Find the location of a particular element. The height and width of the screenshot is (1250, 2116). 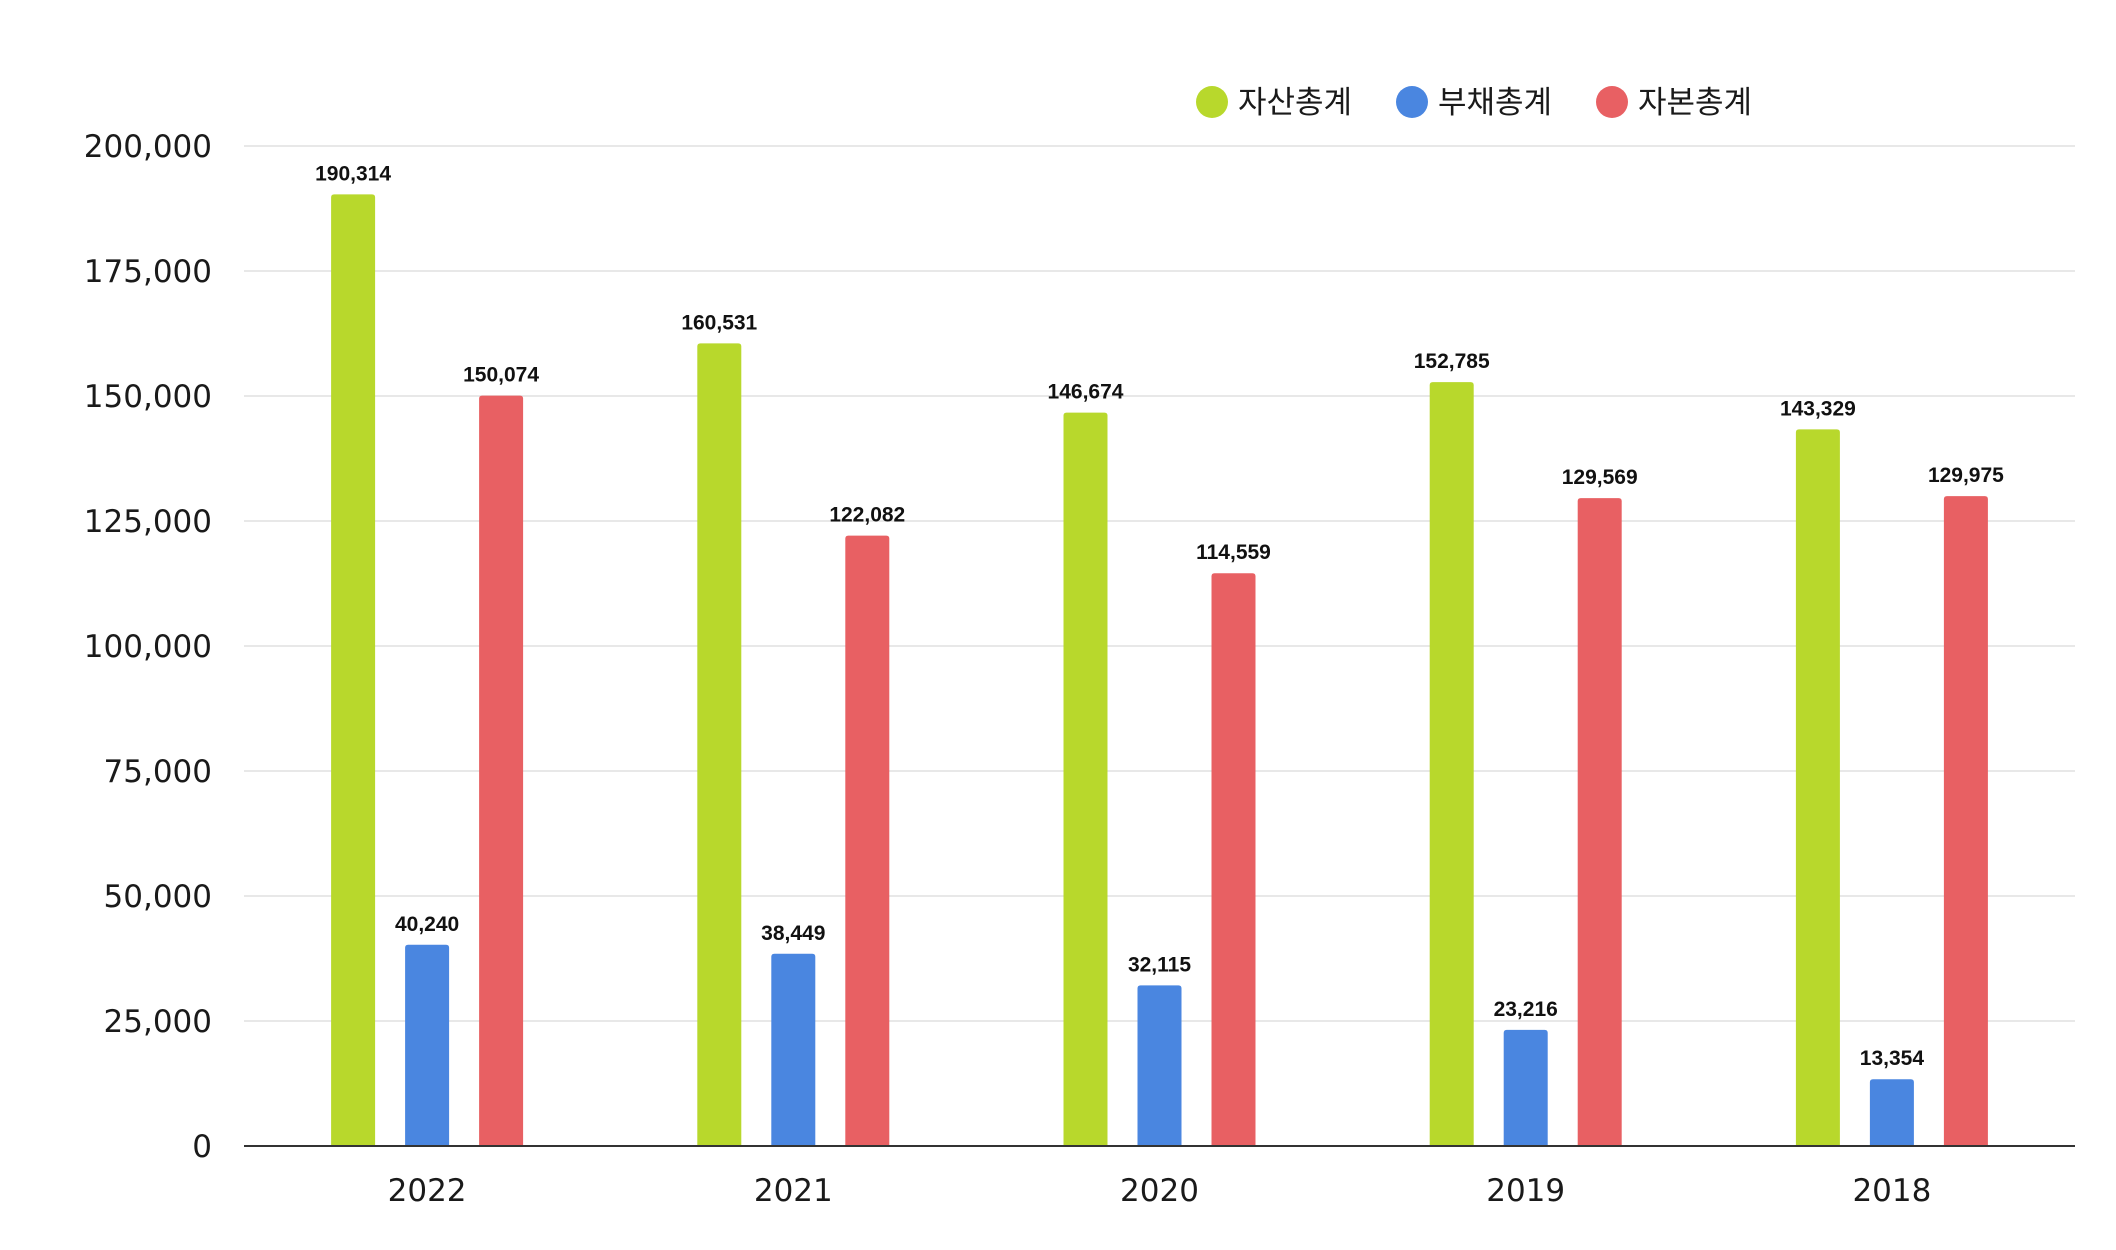

x-category-label: 2018 is located at coordinates (1891, 1191).